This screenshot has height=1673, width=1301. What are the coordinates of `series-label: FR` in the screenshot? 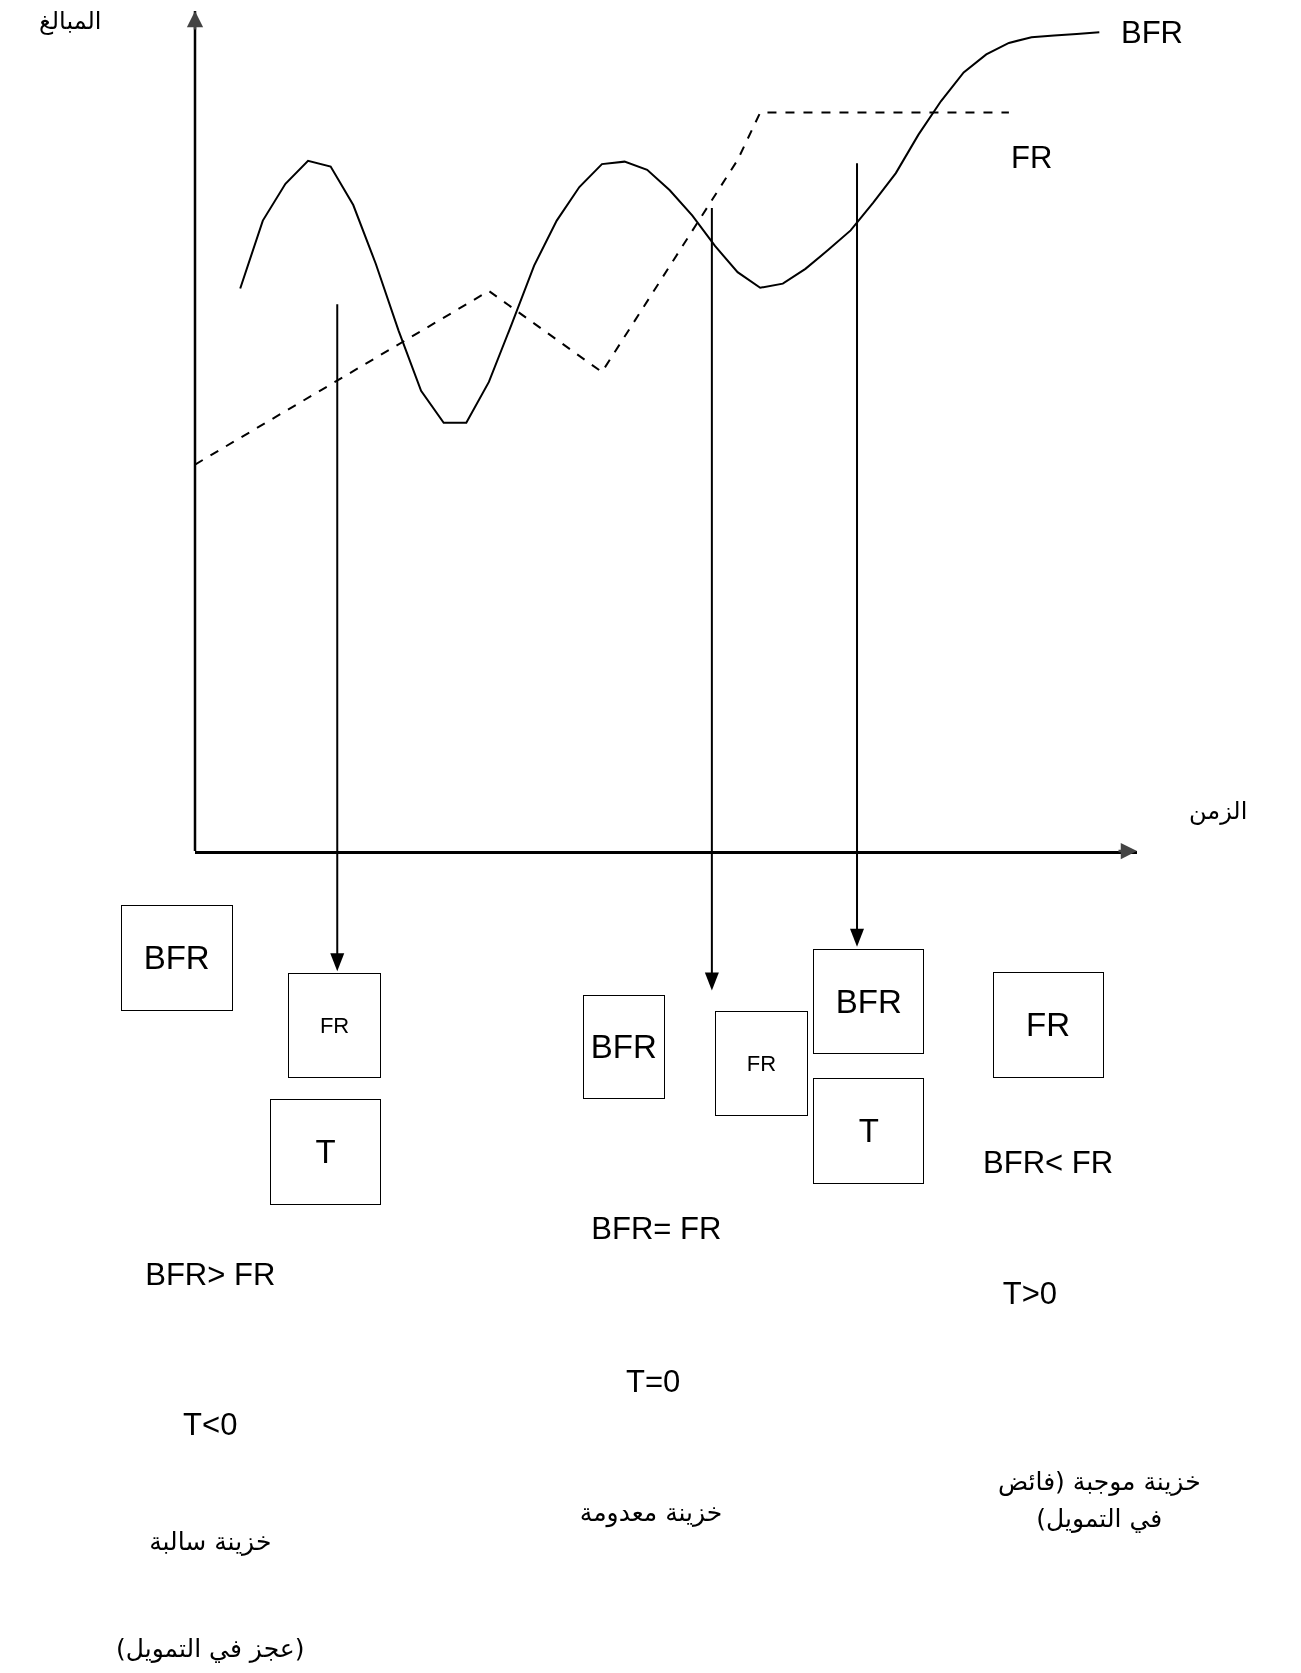 It's located at (1032, 157).